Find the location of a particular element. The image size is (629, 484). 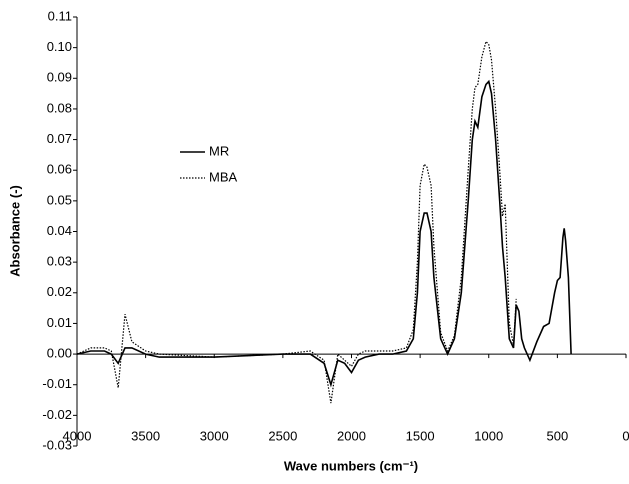

x-tick-label: 1500 is located at coordinates (420, 435).